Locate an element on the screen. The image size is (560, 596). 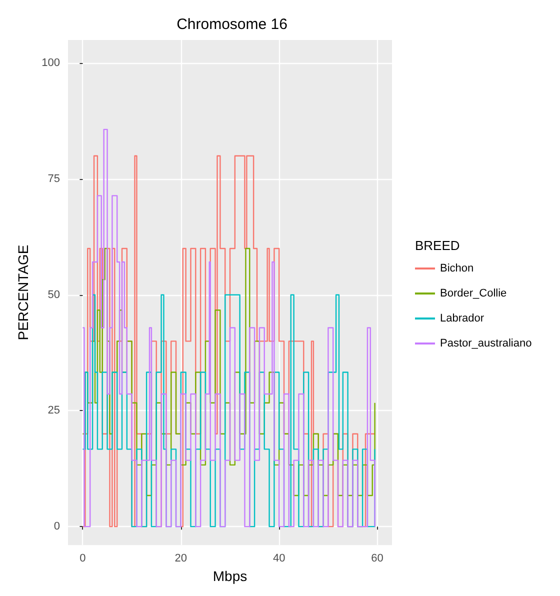
y-tick-label: 50 is located at coordinates (54, 294).